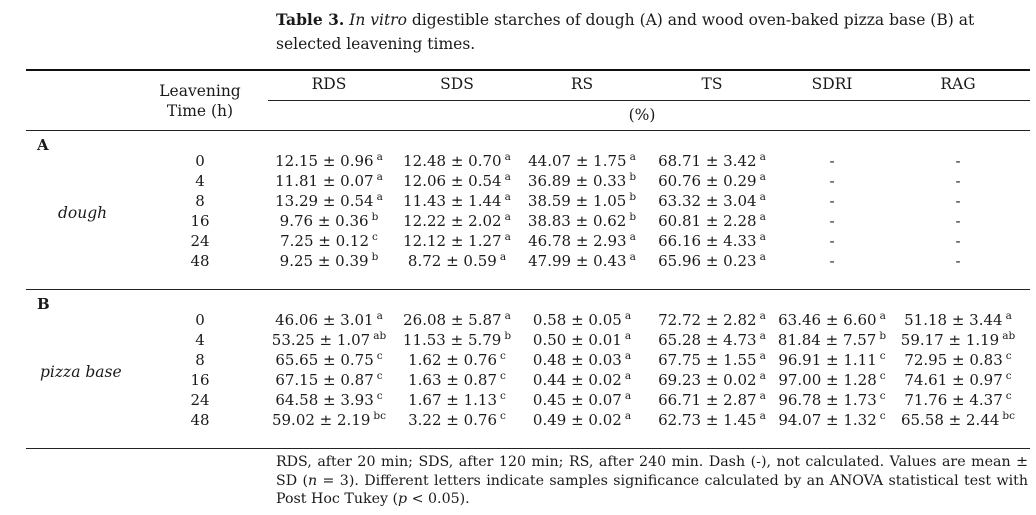  What do you see at coordinates (321, 420) in the screenshot?
I see `cell-value: 59.02 ± 2.19` at bounding box center [321, 420].